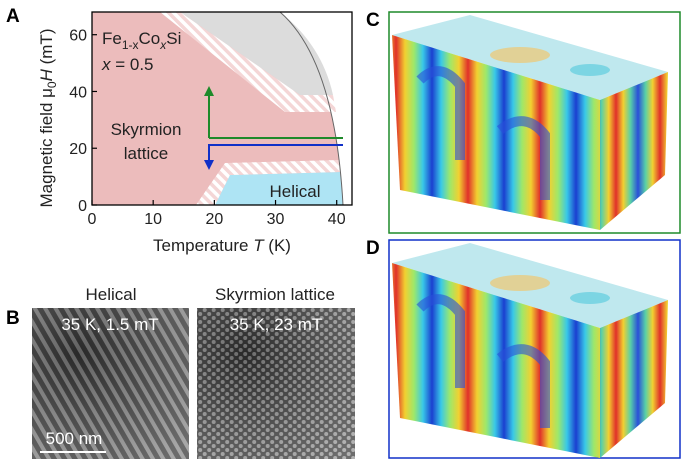 The height and width of the screenshot is (459, 681). I want to click on axis-title-part: Temperature, so click(203, 245).